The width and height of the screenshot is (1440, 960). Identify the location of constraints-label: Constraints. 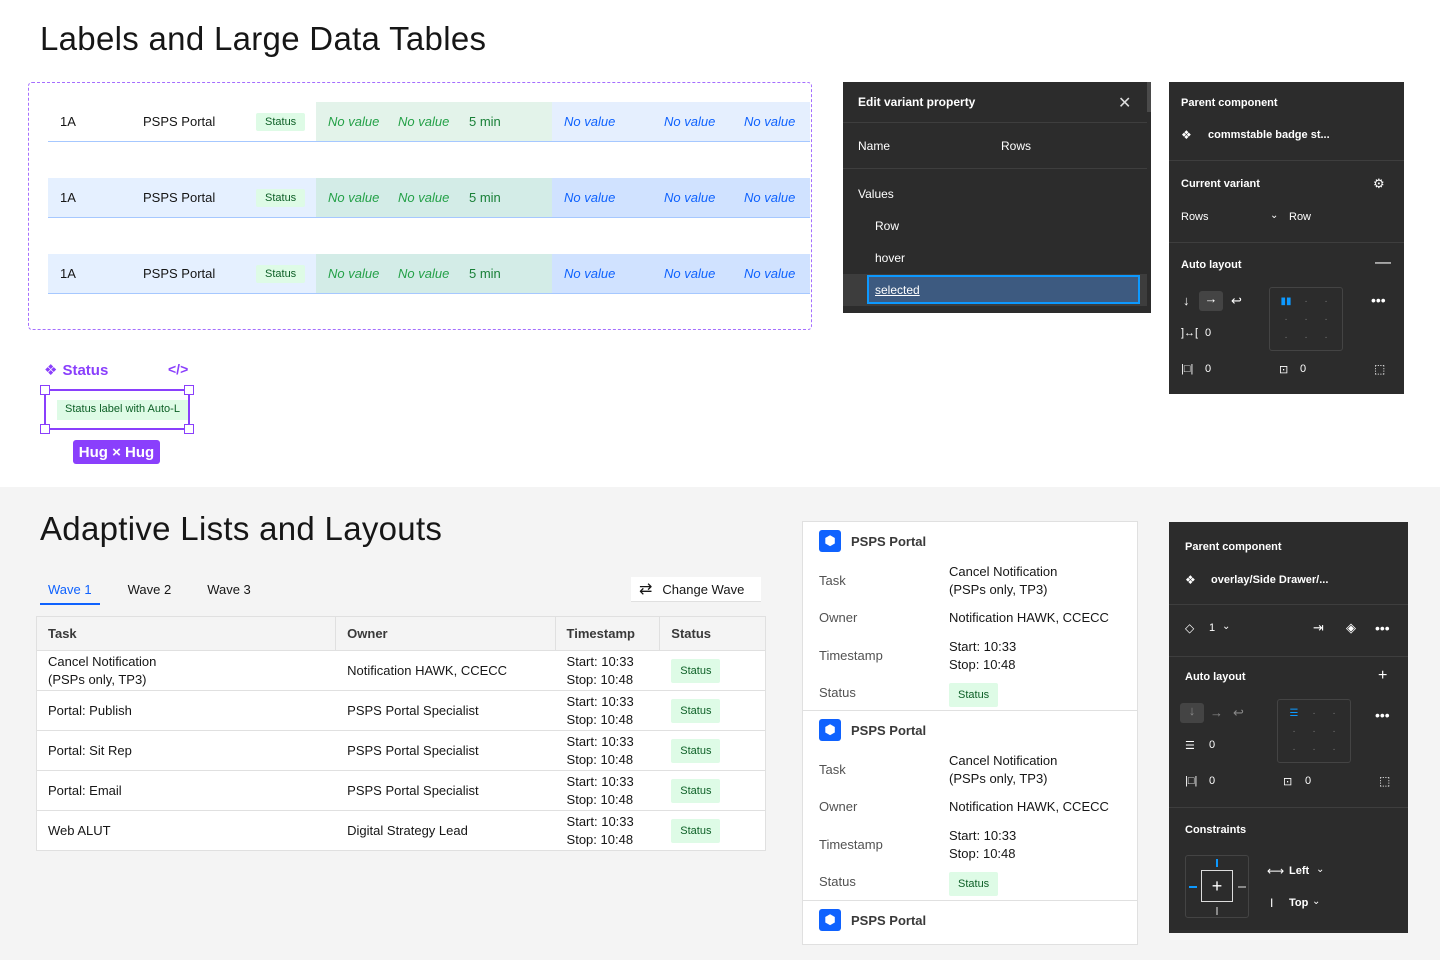
(1216, 830).